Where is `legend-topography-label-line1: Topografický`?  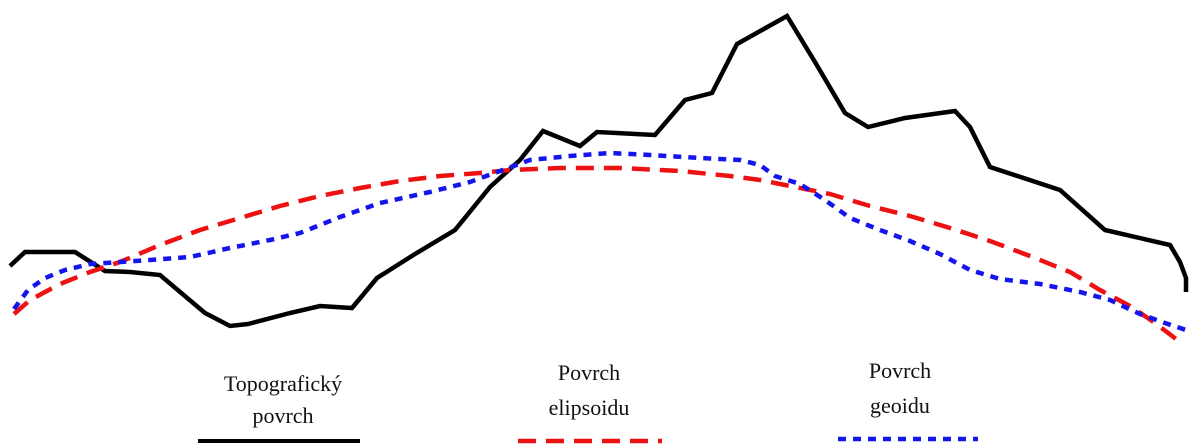 legend-topography-label-line1: Topografický is located at coordinates (283, 383).